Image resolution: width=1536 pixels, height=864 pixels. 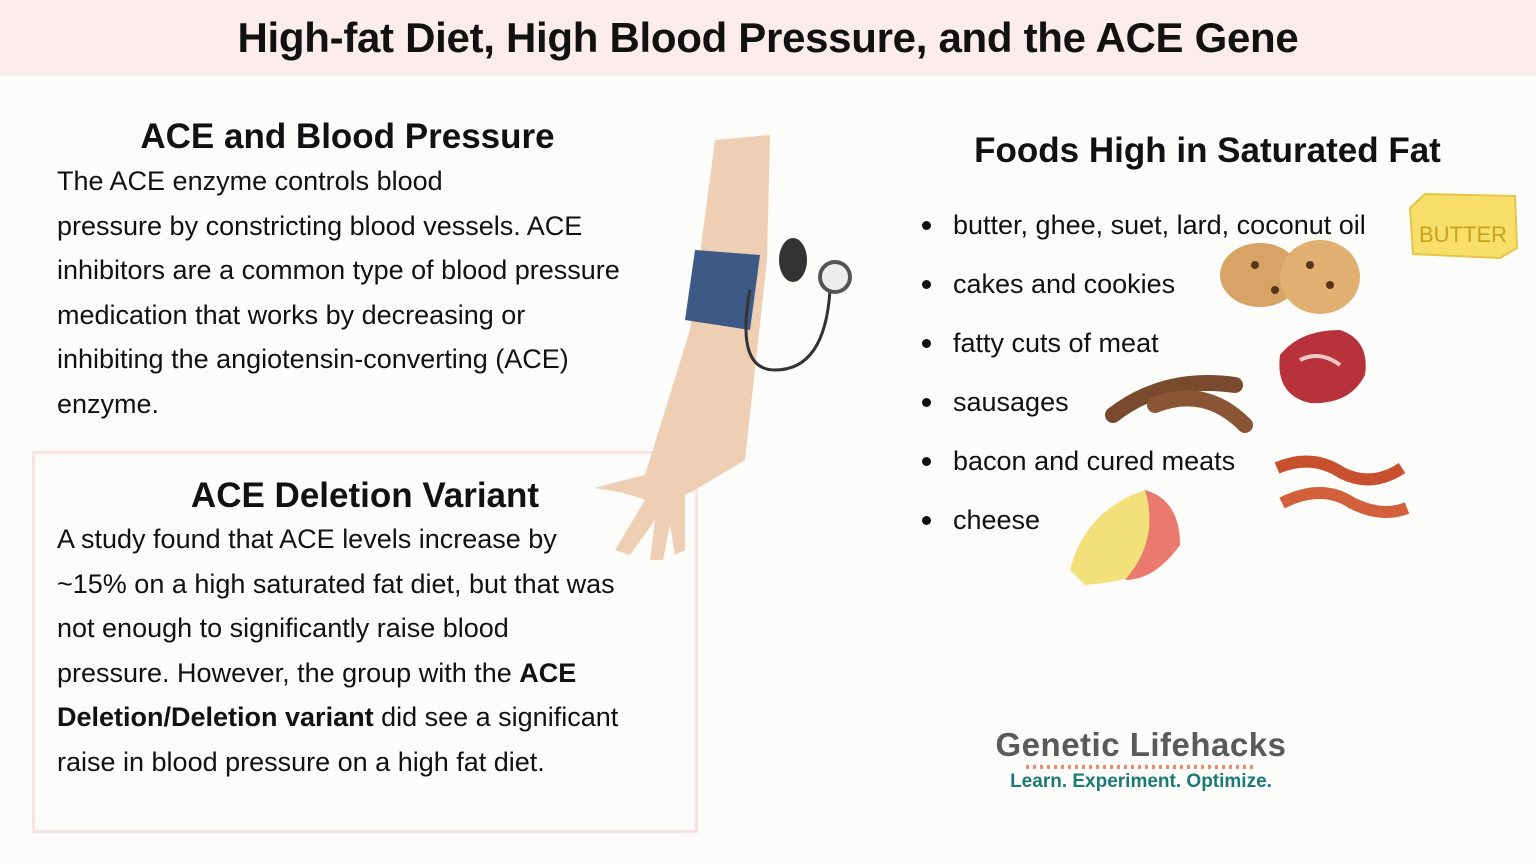 I want to click on sausages-icon, so click(x=1179, y=404).